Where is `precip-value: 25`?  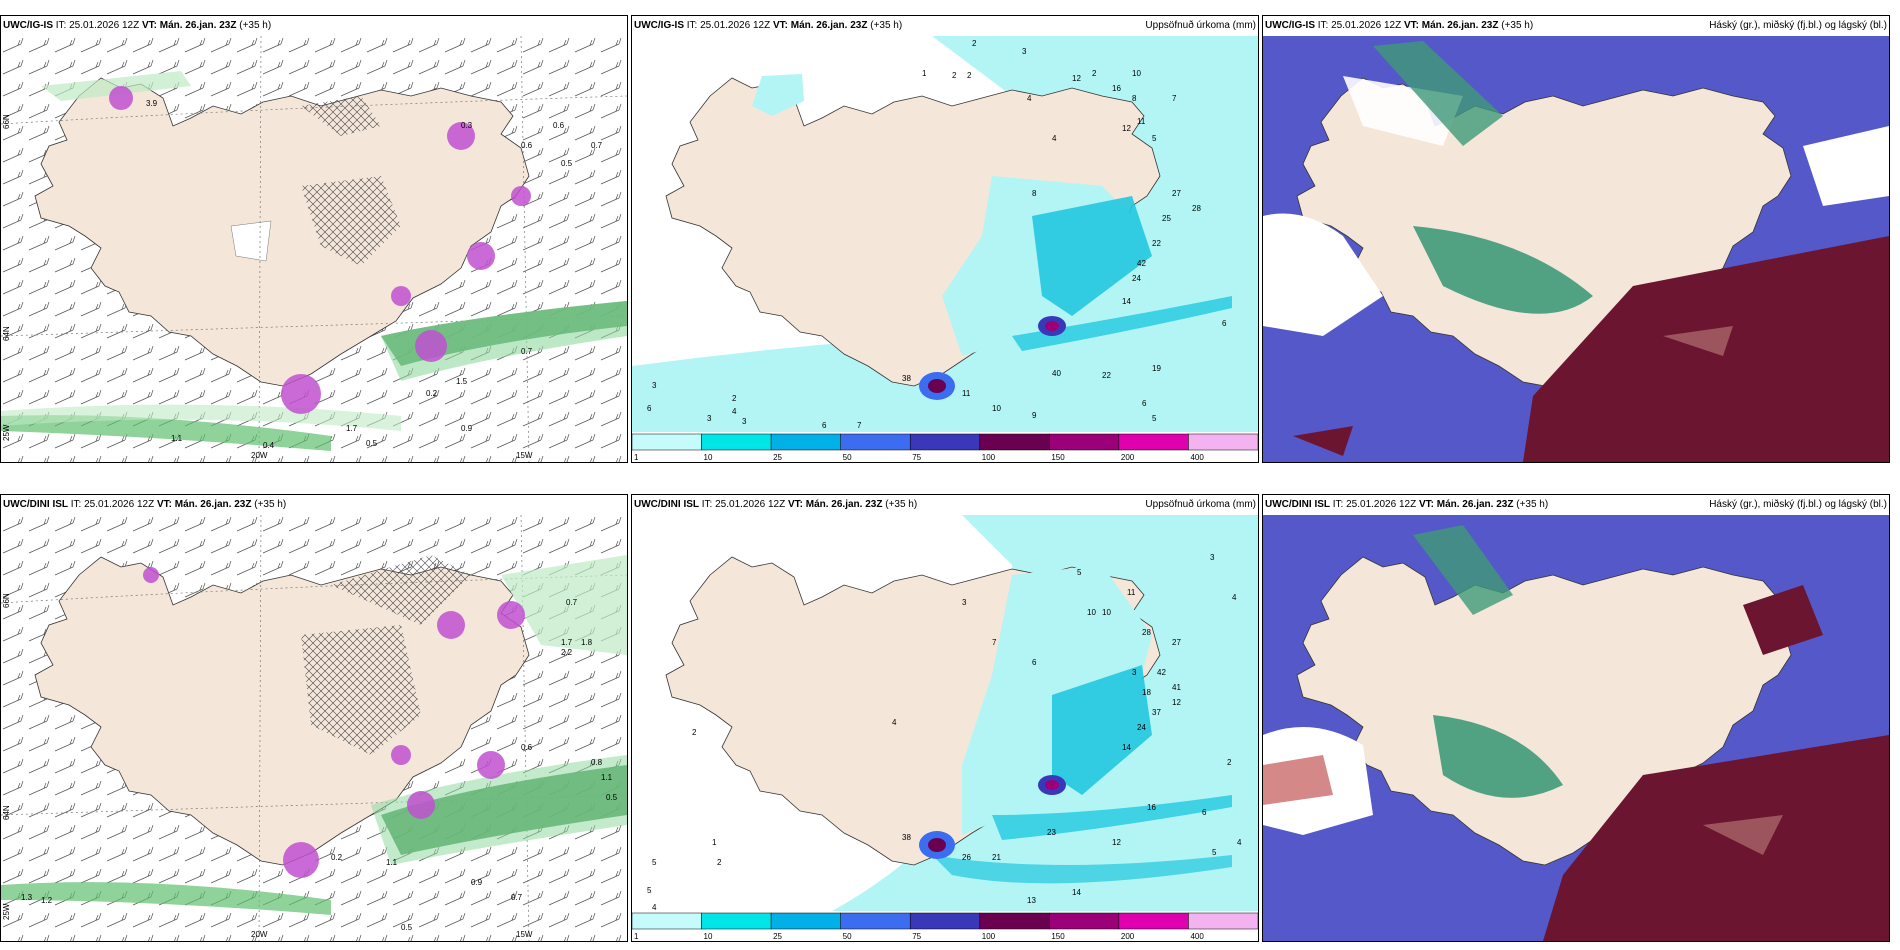 precip-value: 25 is located at coordinates (1166, 218).